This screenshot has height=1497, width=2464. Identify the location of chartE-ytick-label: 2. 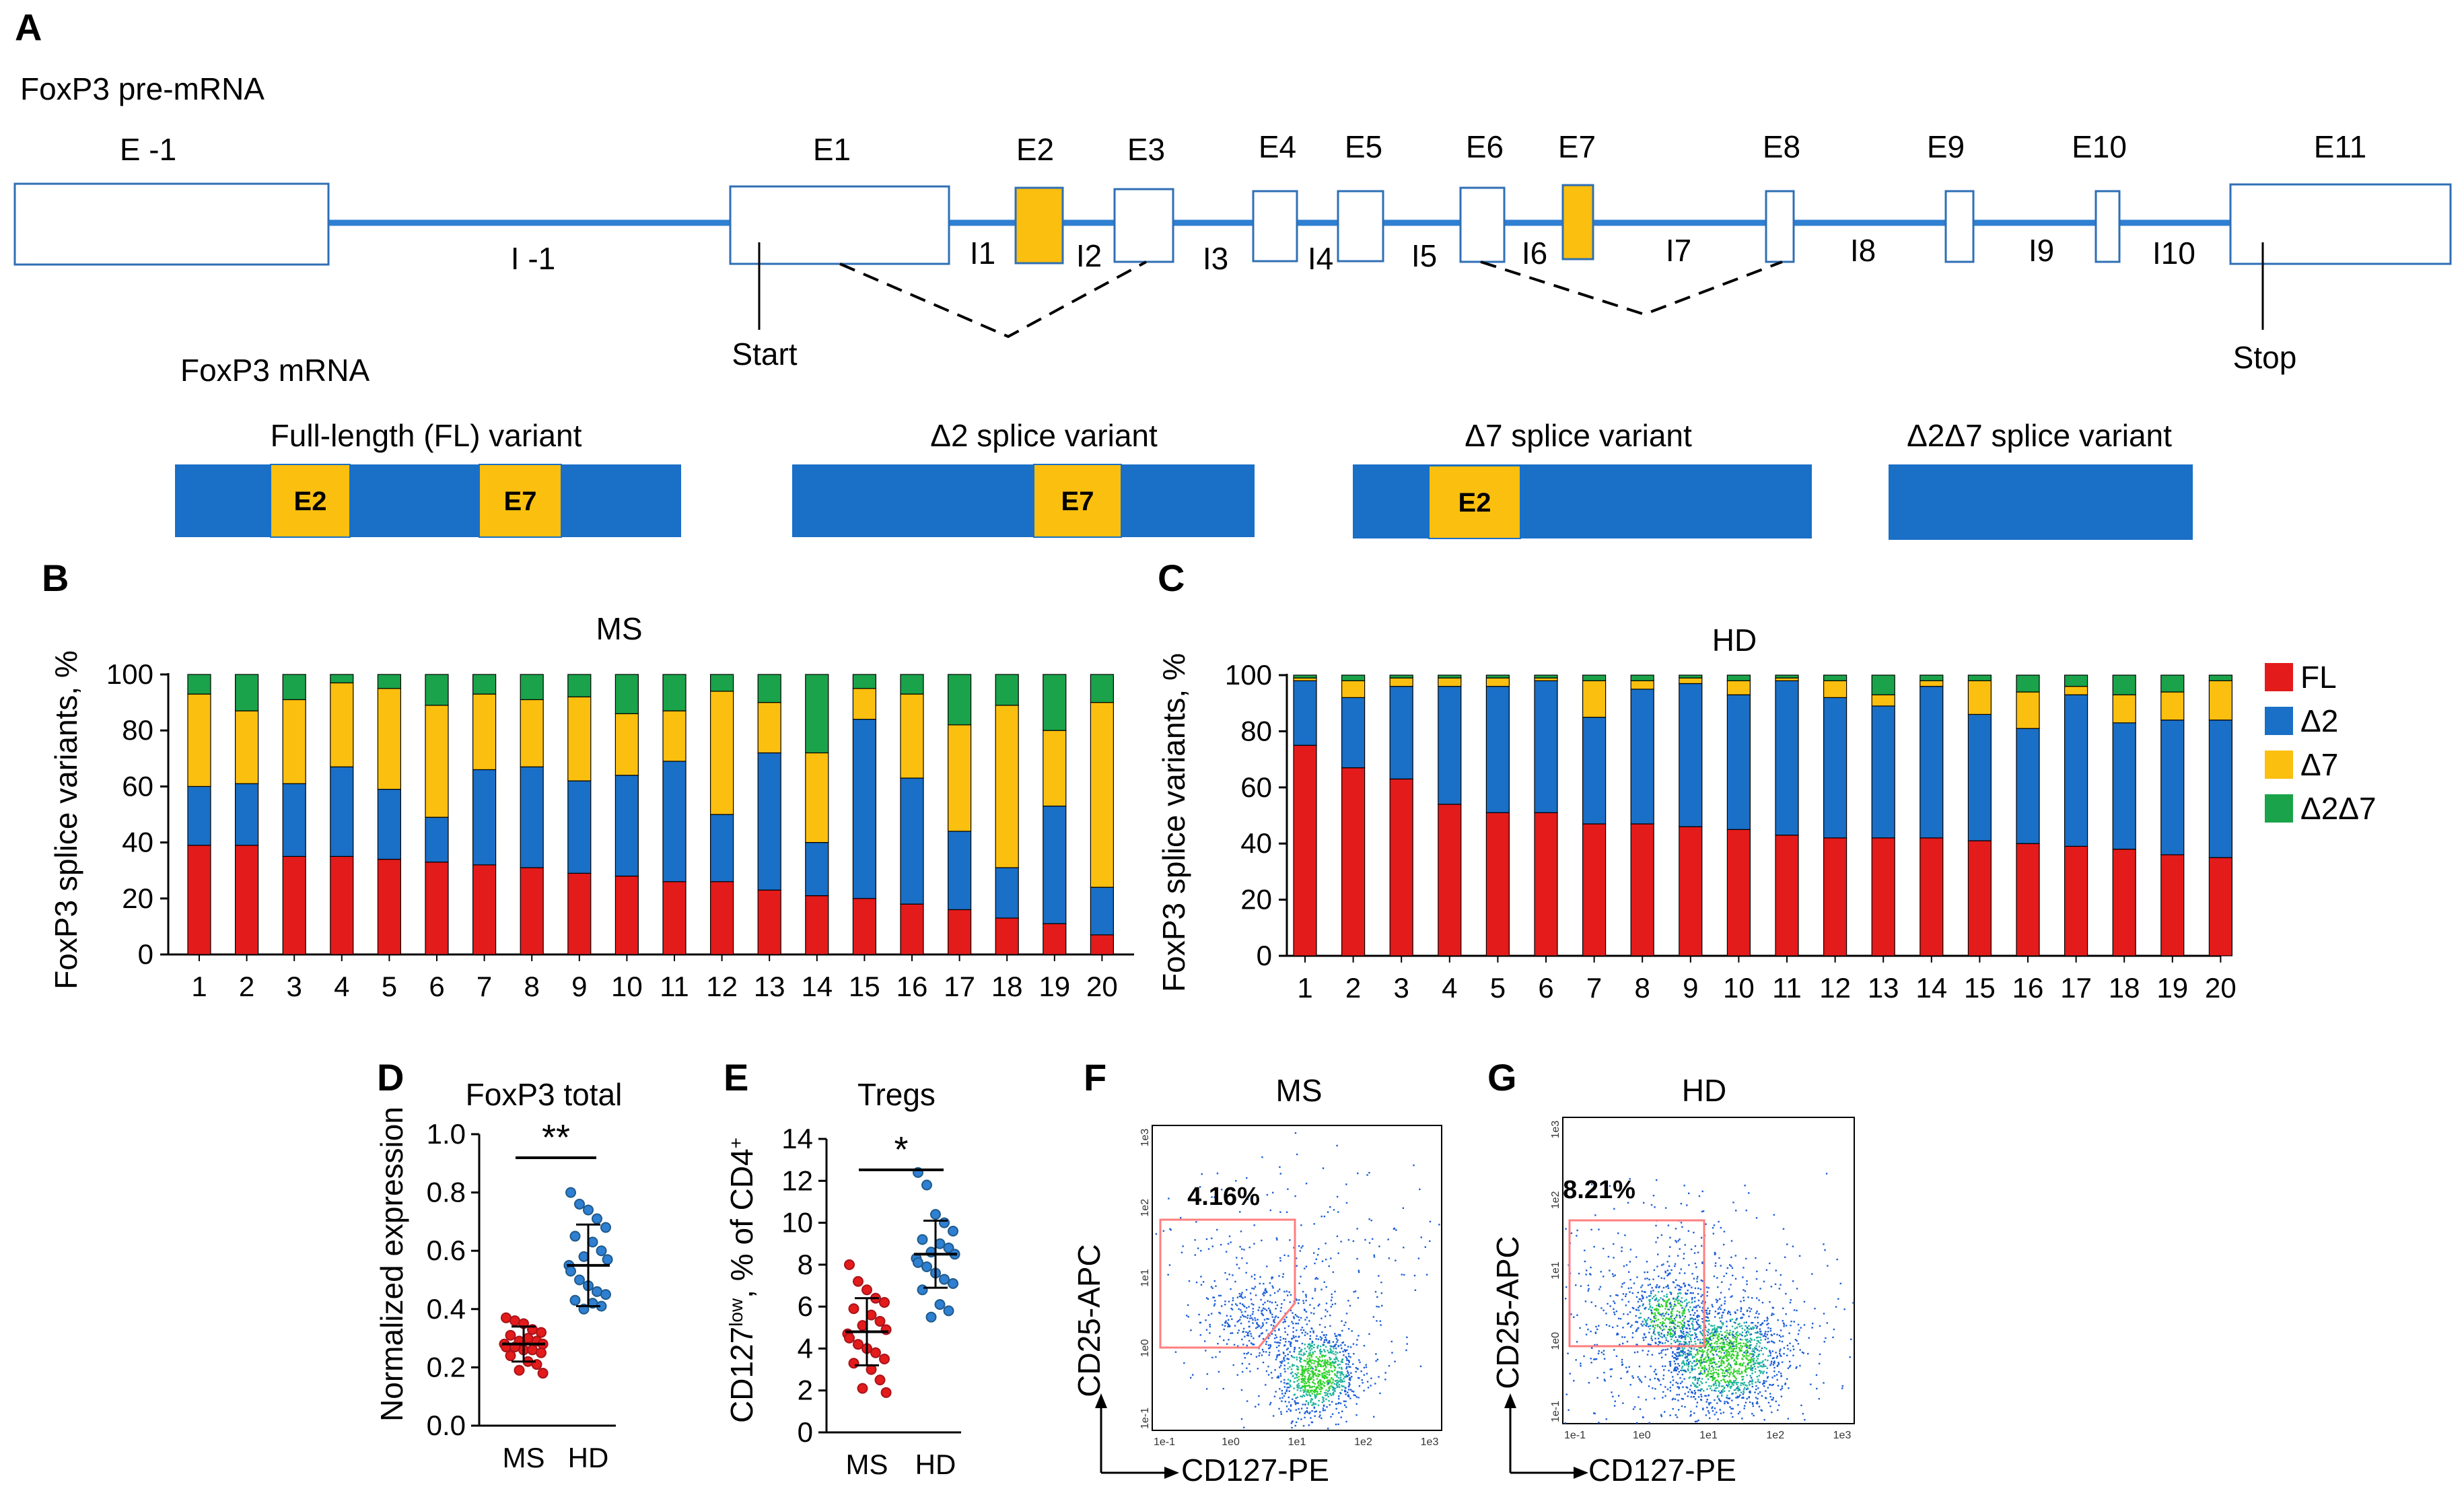
(806, 1390).